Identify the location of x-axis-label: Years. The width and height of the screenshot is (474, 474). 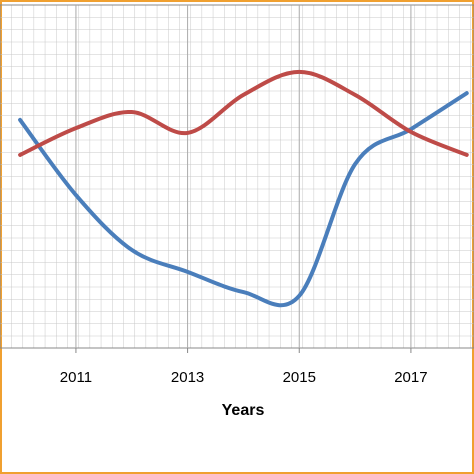
(243, 410).